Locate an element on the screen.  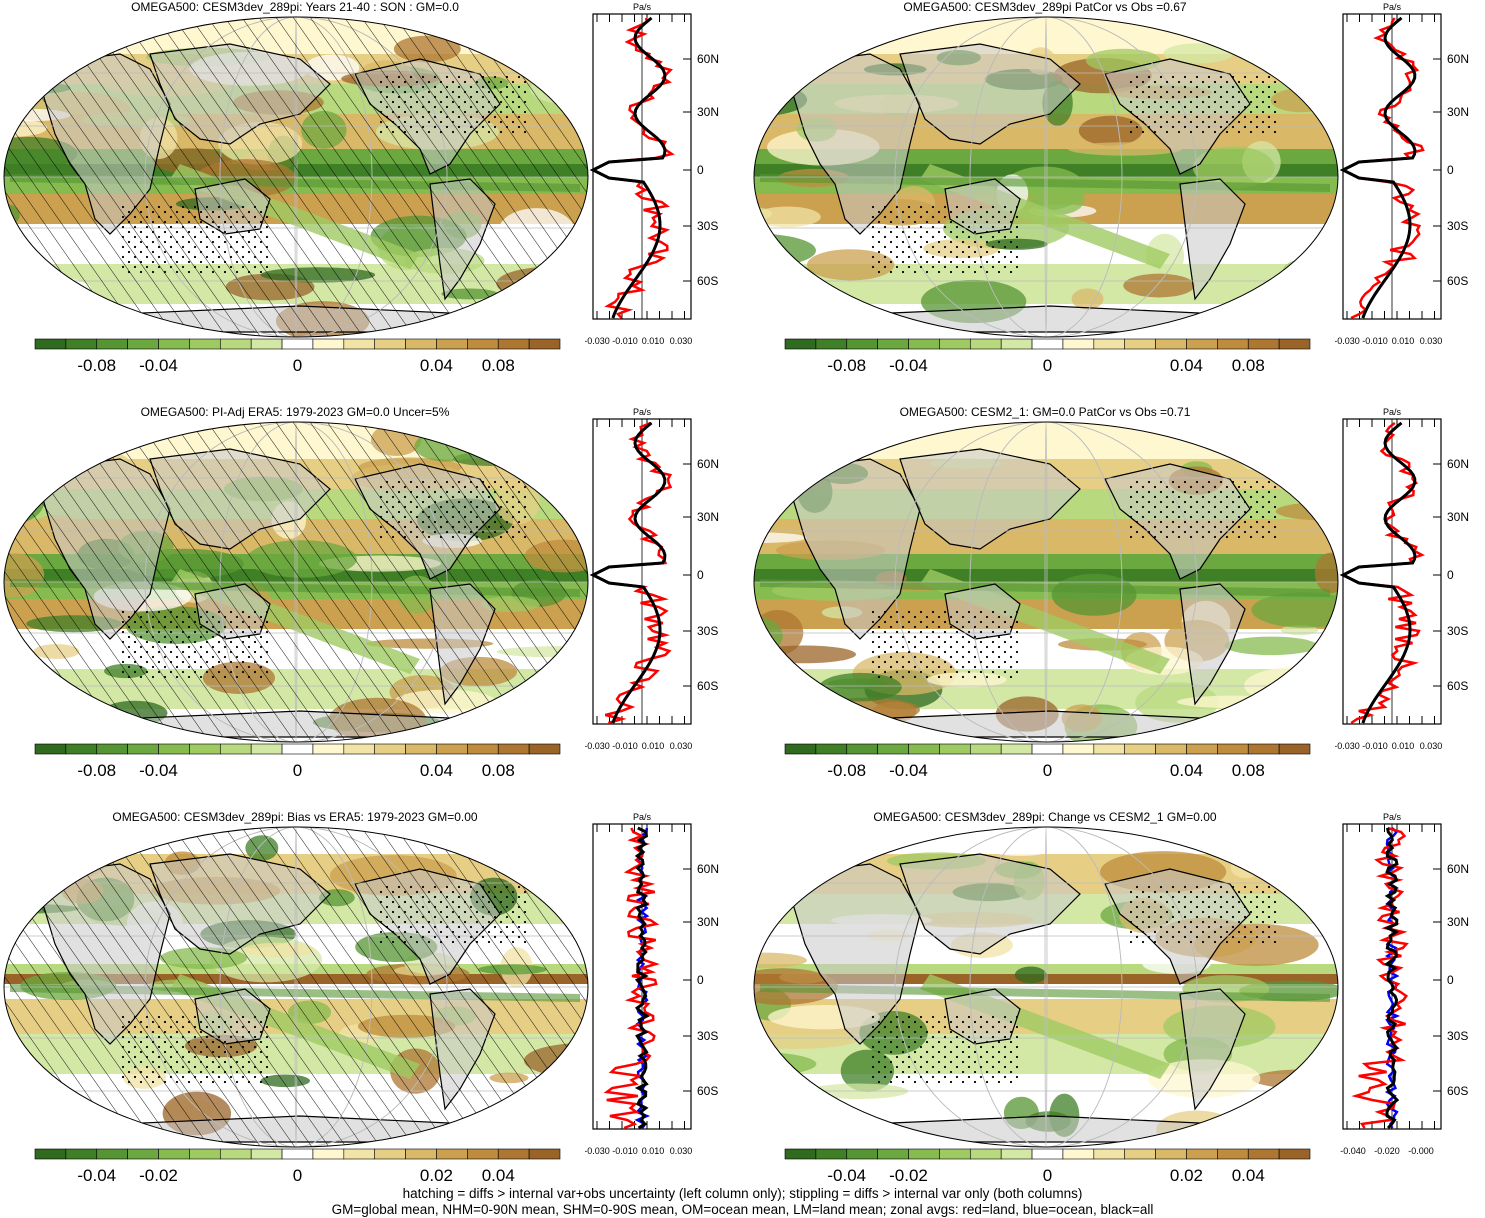
colorbar: -0.08 -0.04 0 0.04 0.08 is located at coordinates (1047, 761).